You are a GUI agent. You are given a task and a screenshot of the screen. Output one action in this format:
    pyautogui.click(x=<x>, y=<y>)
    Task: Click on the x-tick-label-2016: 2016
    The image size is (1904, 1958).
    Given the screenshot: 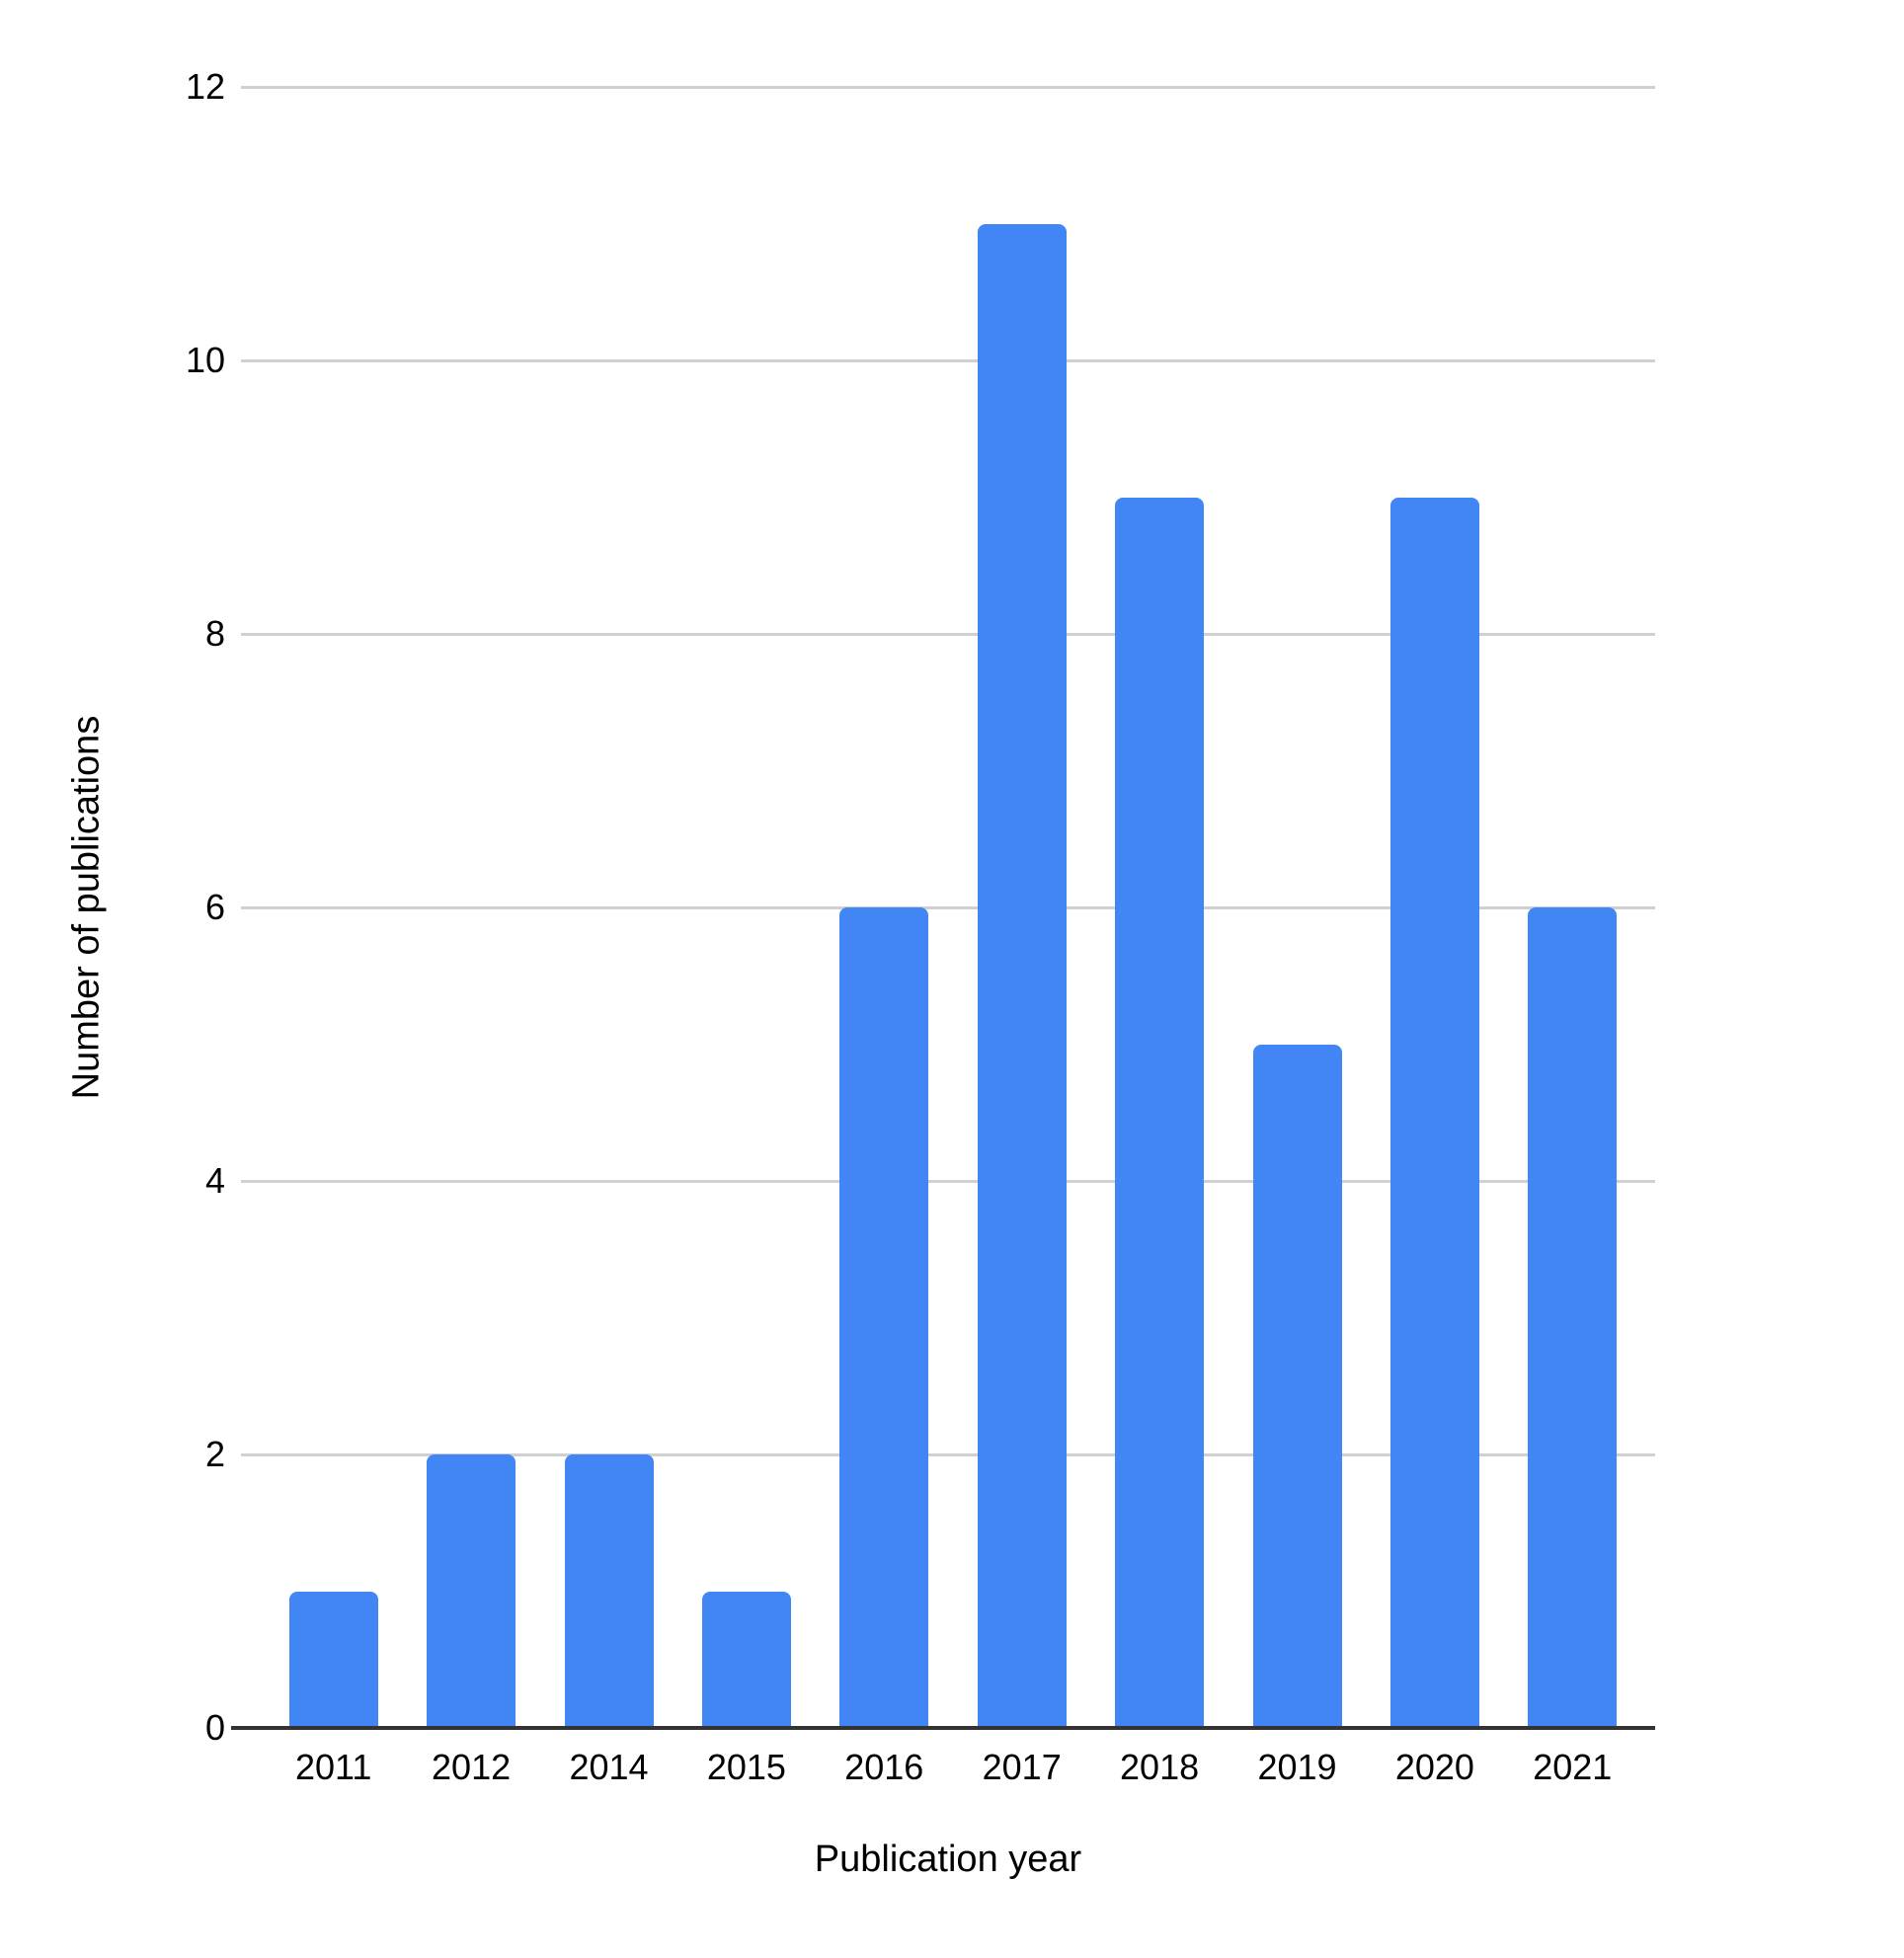 What is the action you would take?
    pyautogui.click(x=884, y=1767)
    